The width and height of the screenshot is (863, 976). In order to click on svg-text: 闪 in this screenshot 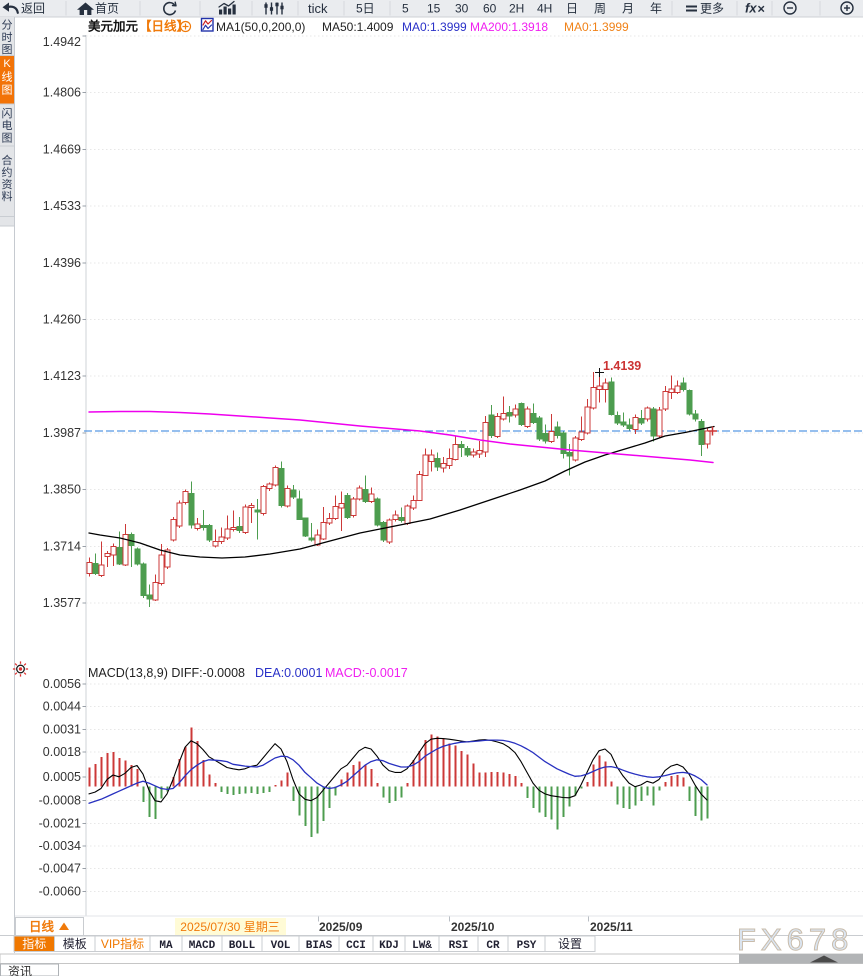, I will do `click(7, 113)`.